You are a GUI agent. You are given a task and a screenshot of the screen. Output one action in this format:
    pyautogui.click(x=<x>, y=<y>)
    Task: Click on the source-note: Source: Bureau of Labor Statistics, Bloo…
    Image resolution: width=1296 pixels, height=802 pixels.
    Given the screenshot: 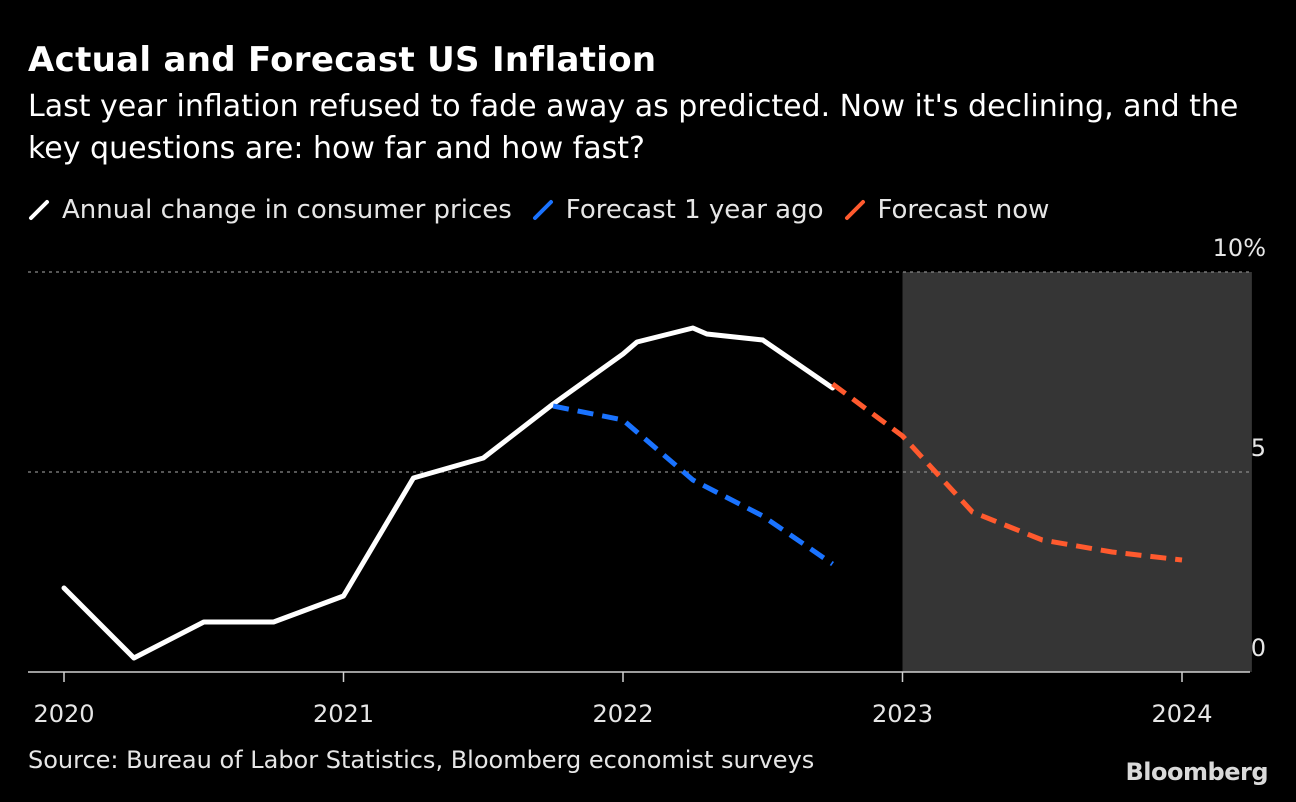 What is the action you would take?
    pyautogui.click(x=421, y=760)
    